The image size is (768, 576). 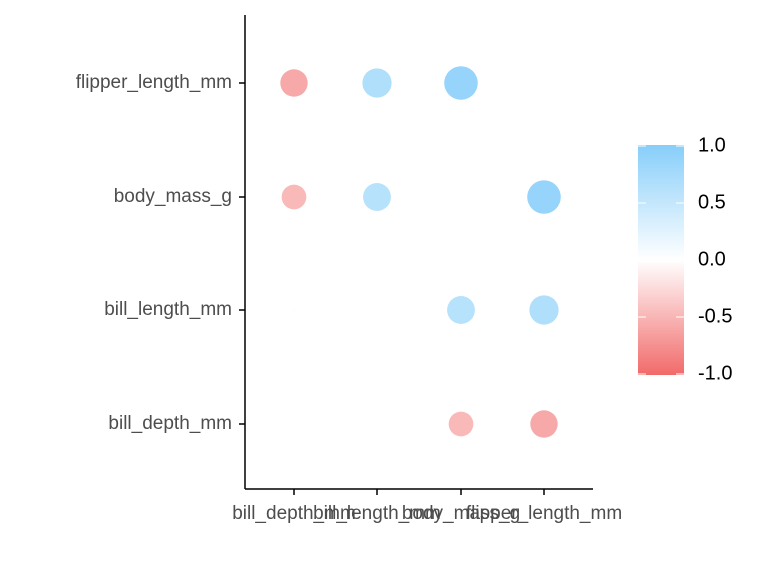 I want to click on legend-label: -1.0, so click(x=715, y=373).